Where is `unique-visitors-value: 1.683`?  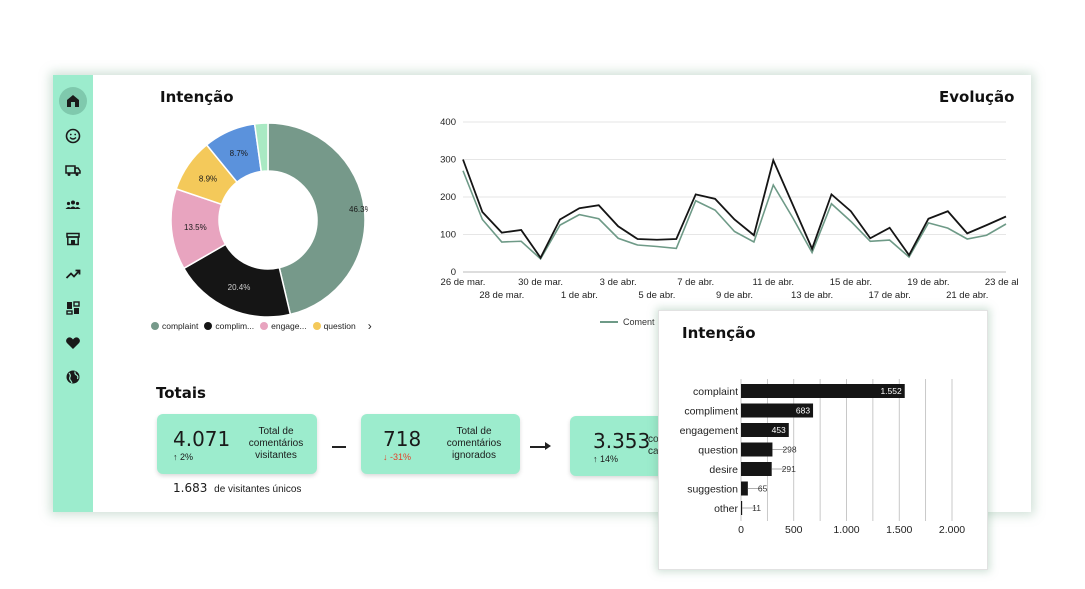
unique-visitors-value: 1.683 is located at coordinates (190, 488).